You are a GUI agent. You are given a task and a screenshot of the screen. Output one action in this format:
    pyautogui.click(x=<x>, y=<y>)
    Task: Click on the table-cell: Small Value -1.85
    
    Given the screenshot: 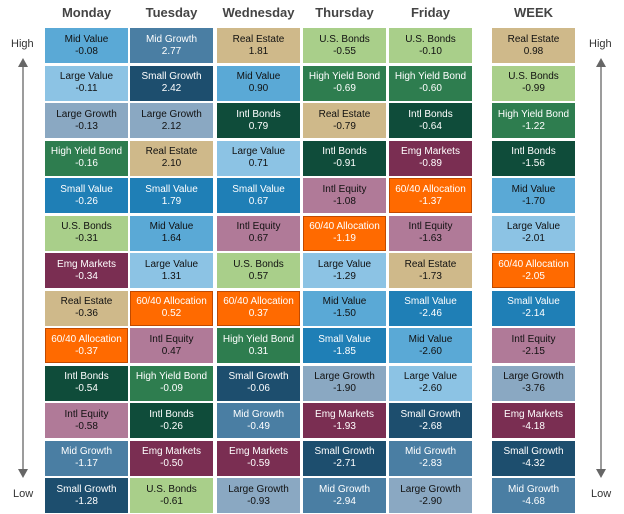 What is the action you would take?
    pyautogui.click(x=344, y=345)
    